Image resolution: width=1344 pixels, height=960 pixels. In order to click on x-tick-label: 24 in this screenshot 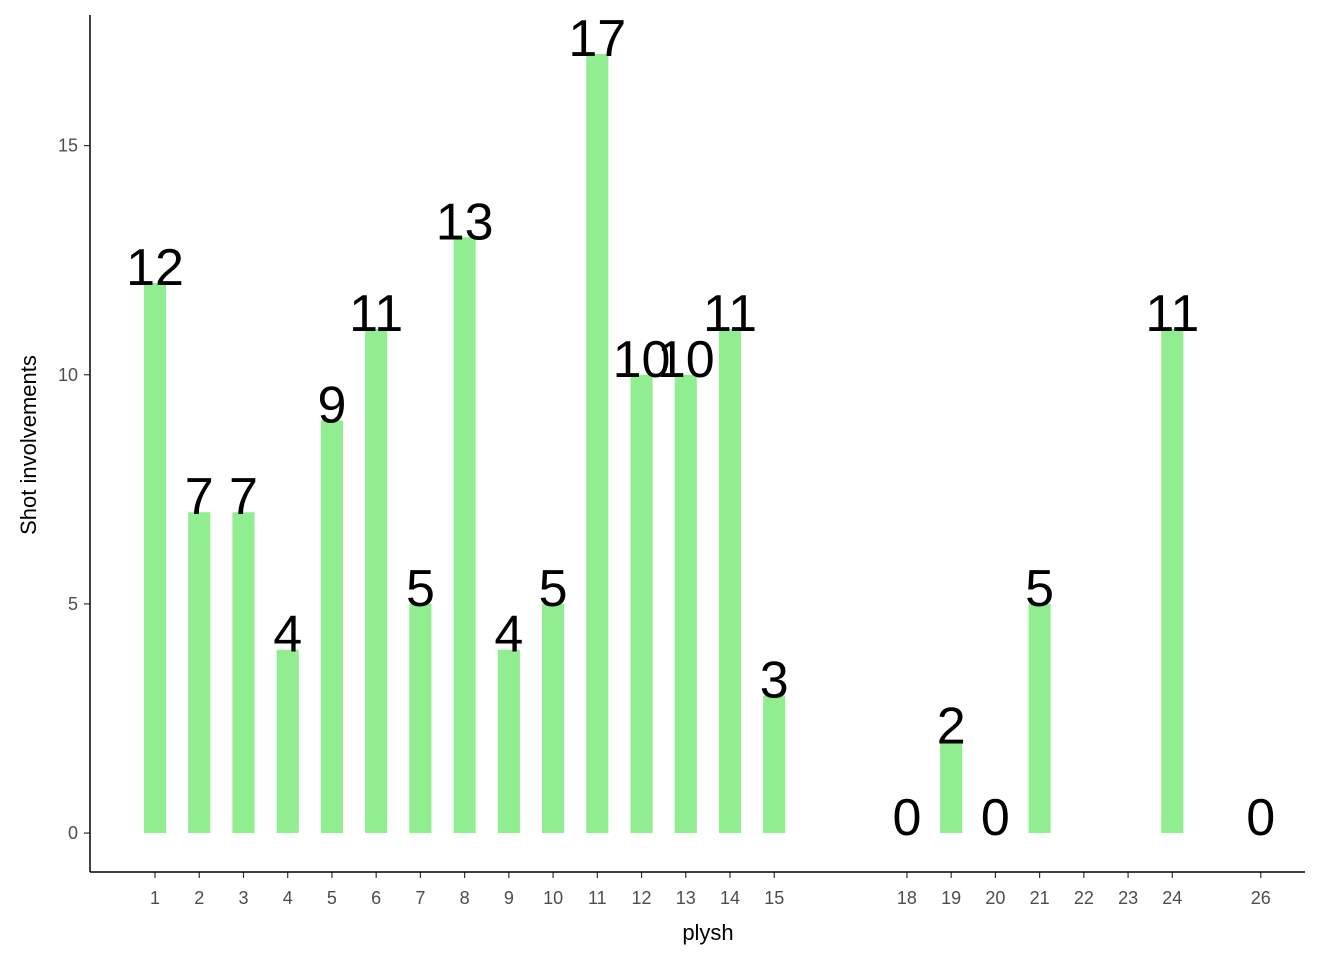, I will do `click(1172, 898)`.